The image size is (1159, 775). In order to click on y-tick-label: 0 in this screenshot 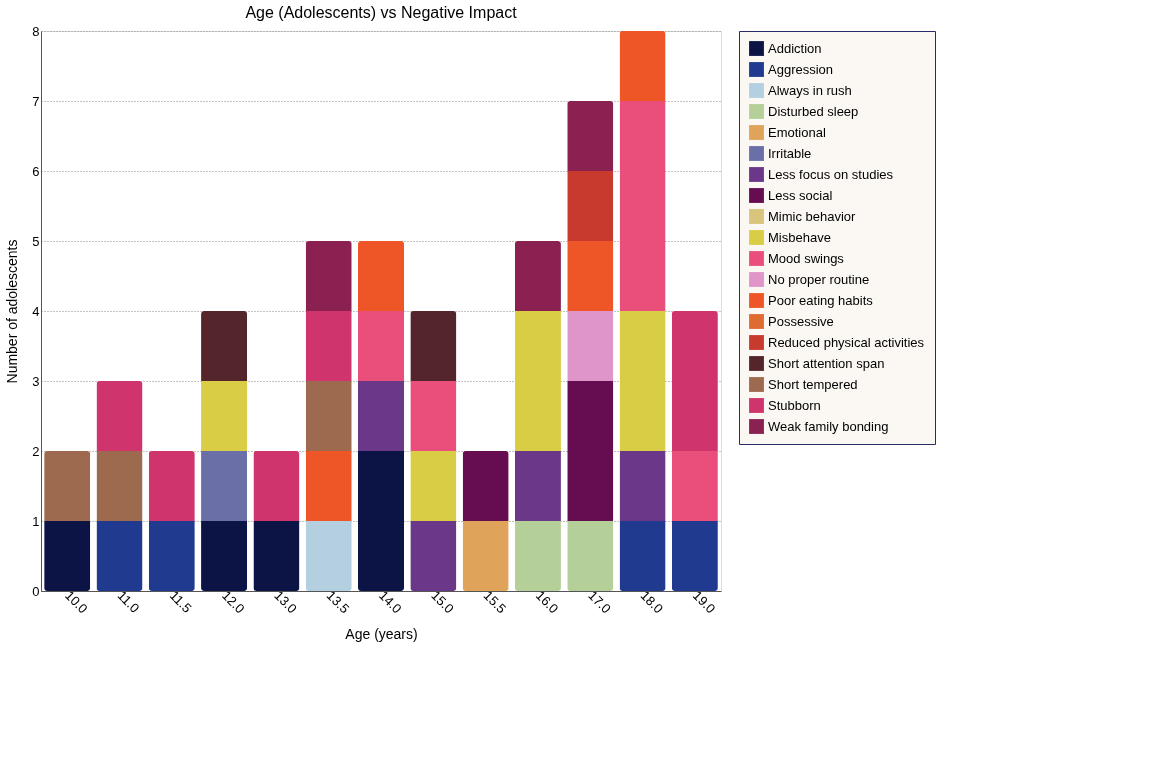, I will do `click(36, 591)`.